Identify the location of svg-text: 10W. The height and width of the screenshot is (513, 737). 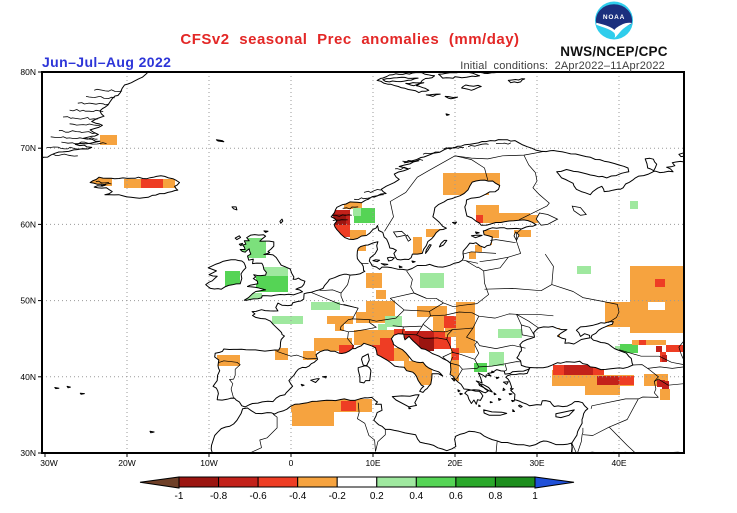
(208, 463).